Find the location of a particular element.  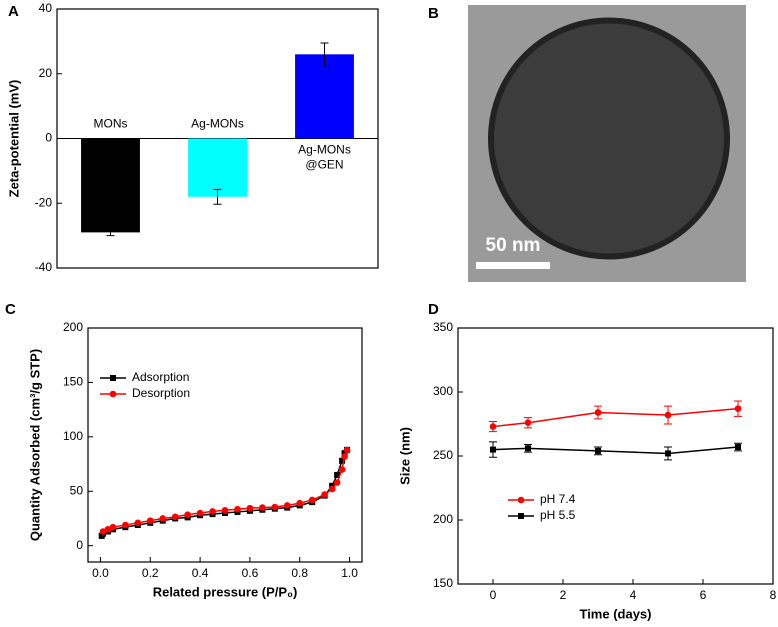

panel-label: A is located at coordinates (13, 11).